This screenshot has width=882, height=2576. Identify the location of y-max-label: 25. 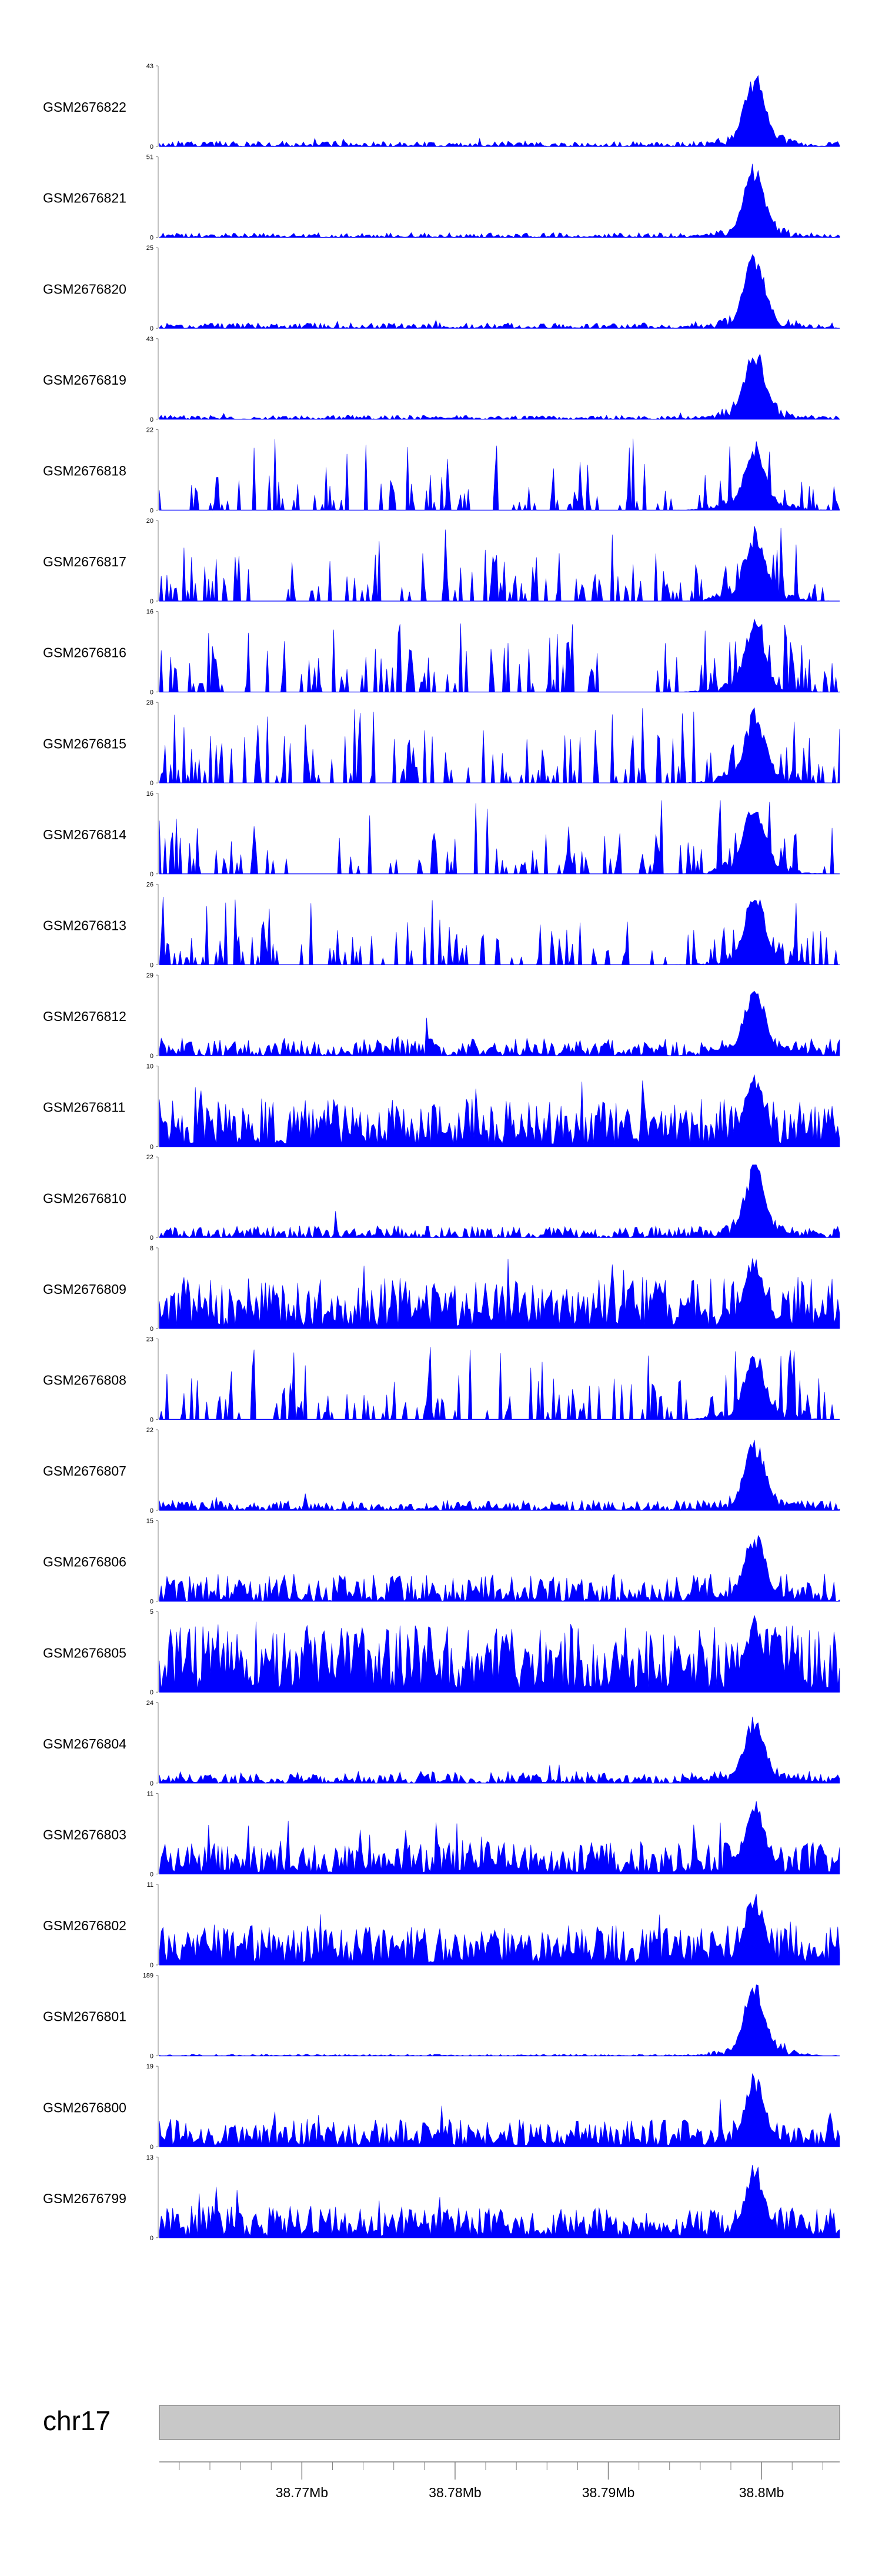
(149, 248).